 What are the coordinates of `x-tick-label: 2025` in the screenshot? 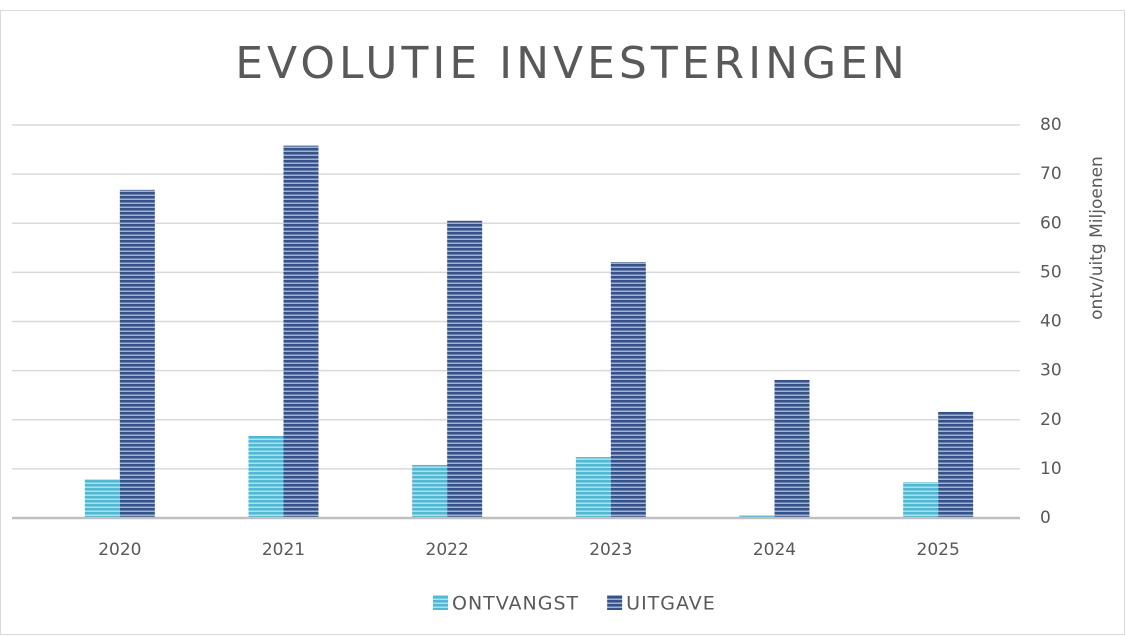 It's located at (938, 550).